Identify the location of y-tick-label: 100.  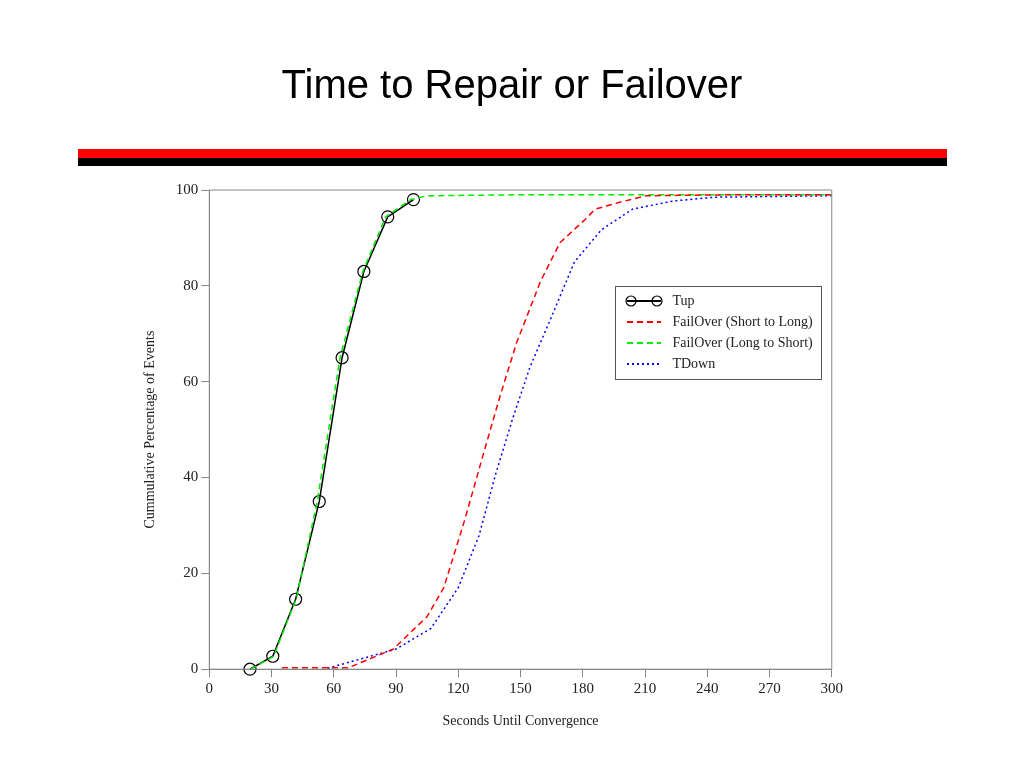
(187, 188).